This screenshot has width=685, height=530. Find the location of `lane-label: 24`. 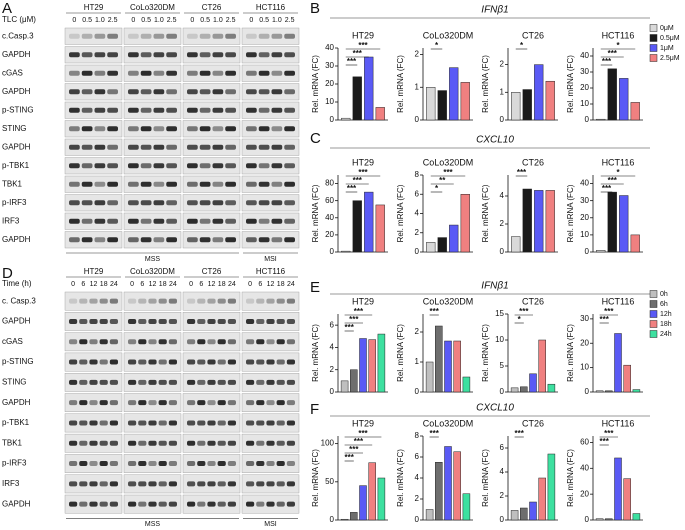

lane-label: 24 is located at coordinates (232, 284).